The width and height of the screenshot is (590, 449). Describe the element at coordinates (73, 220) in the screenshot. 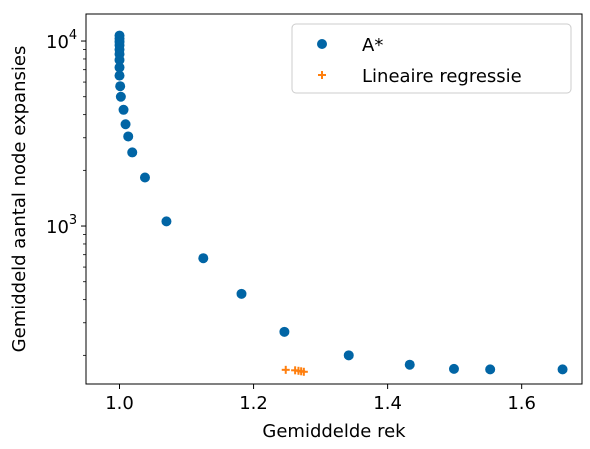

I see `y-tick-label-exponent: 3` at that location.